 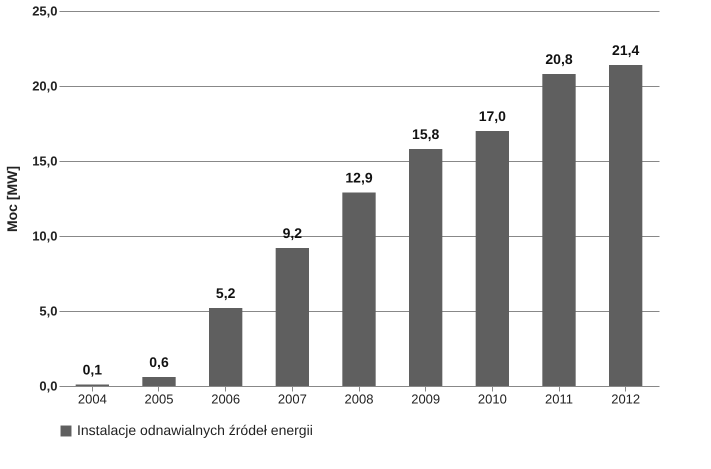 I want to click on x-tick-label: 2009, so click(x=425, y=399).